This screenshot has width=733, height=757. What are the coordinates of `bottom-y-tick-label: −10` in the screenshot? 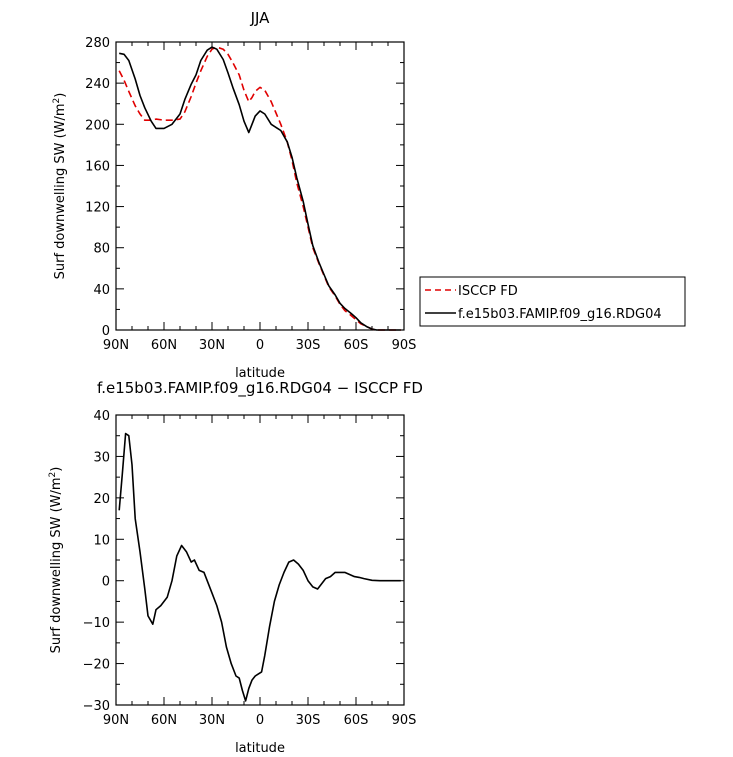 It's located at (96, 623).